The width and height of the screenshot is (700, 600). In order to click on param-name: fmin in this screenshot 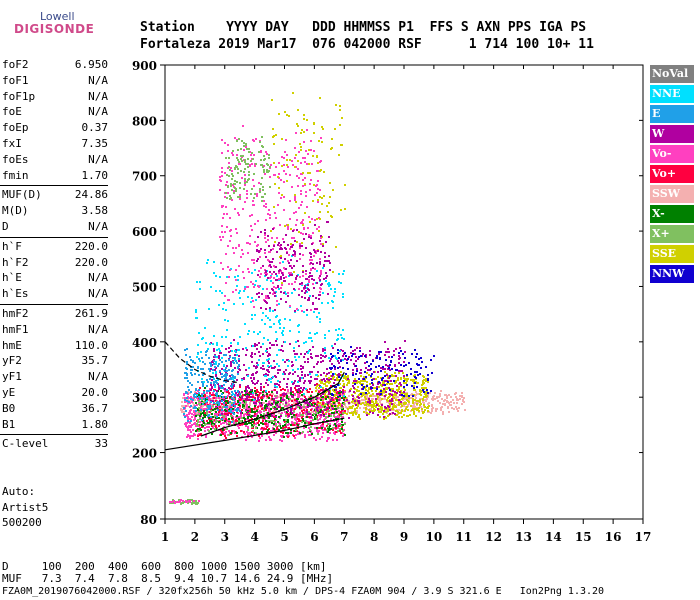, I will do `click(15, 175)`.